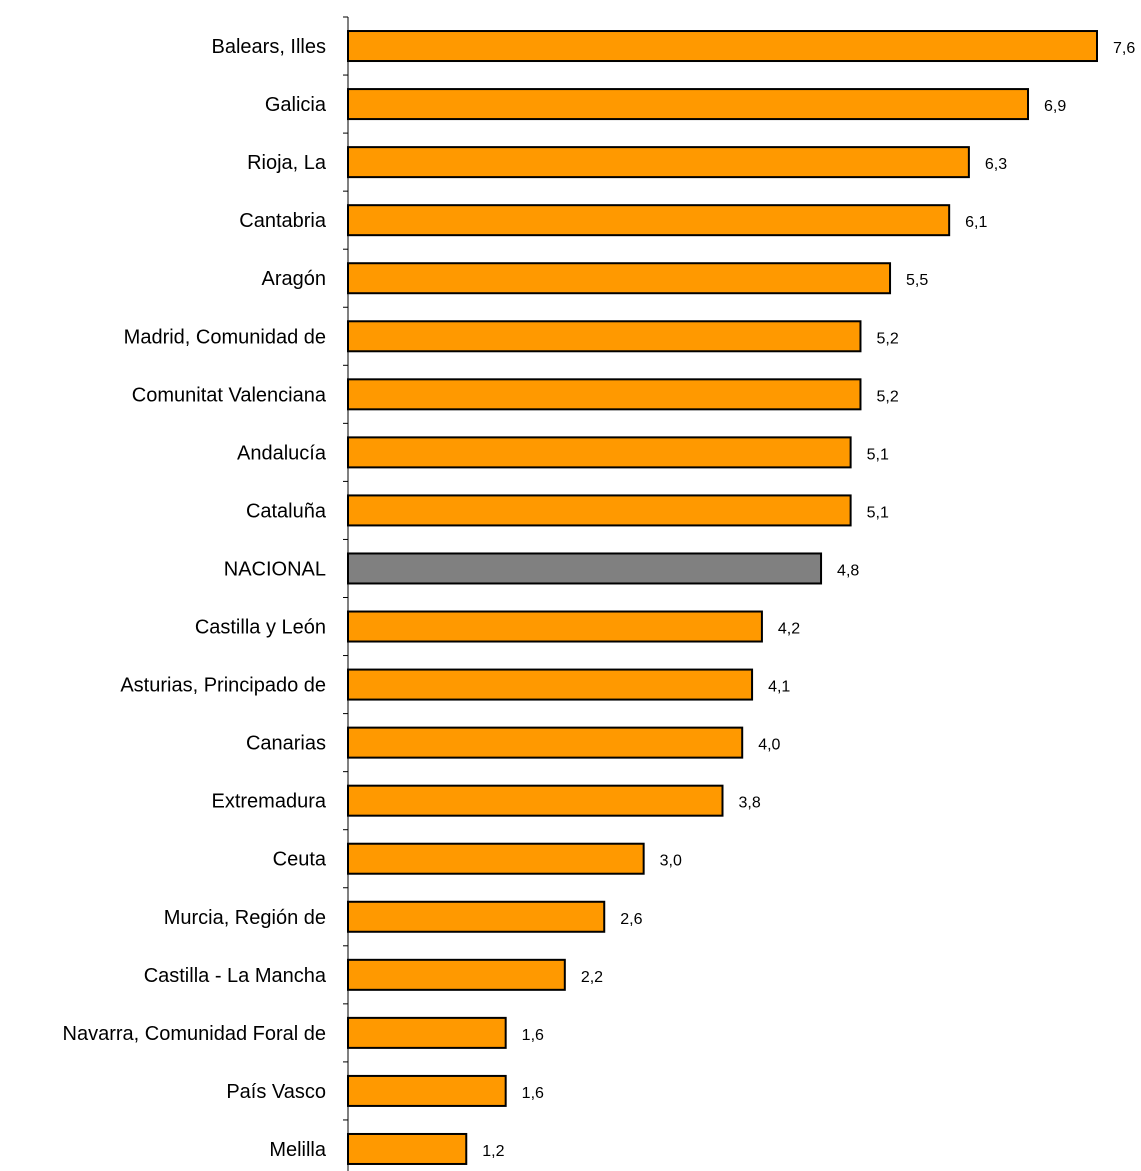  I want to click on category-label: NACIONAL, so click(275, 569).